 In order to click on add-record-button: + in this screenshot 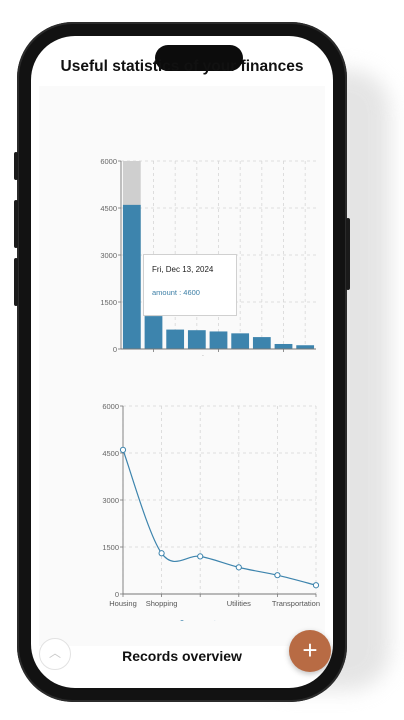, I will do `click(310, 651)`.